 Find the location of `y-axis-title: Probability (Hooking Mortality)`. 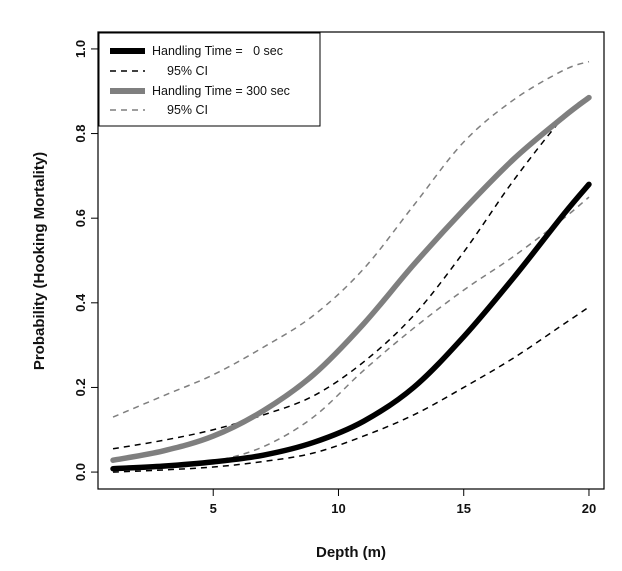

y-axis-title: Probability (Hooking Mortality) is located at coordinates (39, 261).